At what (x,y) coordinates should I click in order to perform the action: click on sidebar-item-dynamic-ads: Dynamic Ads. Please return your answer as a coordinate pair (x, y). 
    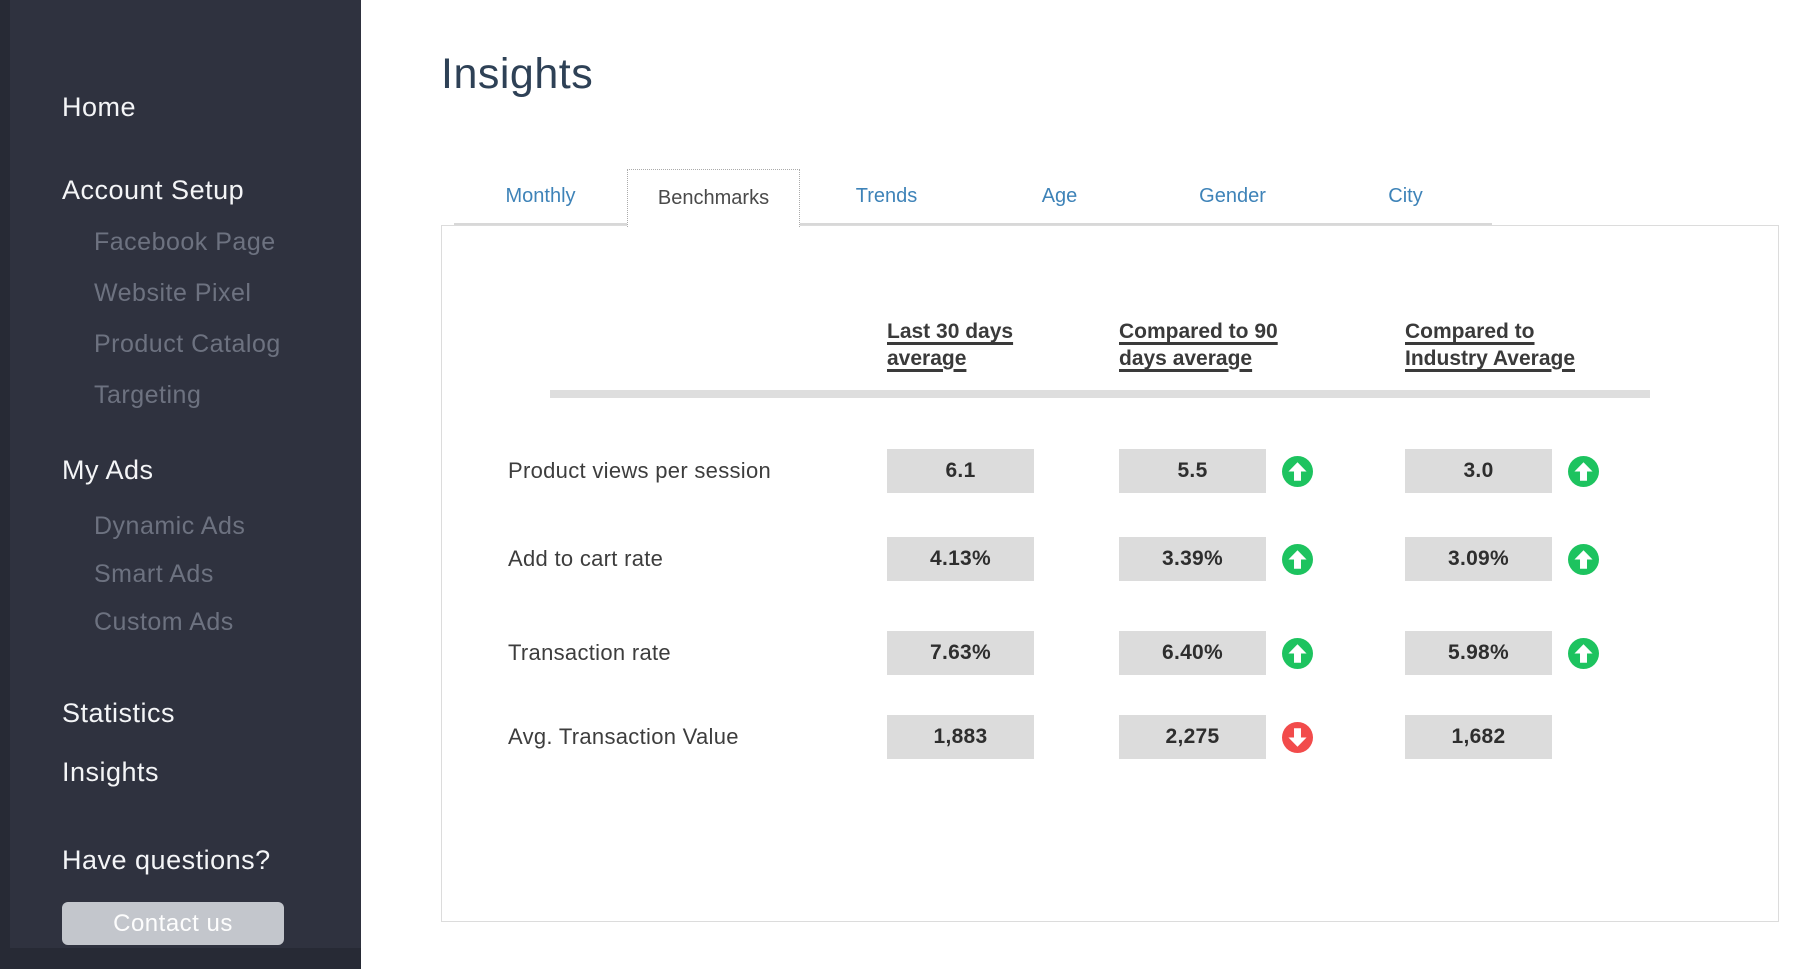
    Looking at the image, I should click on (170, 526).